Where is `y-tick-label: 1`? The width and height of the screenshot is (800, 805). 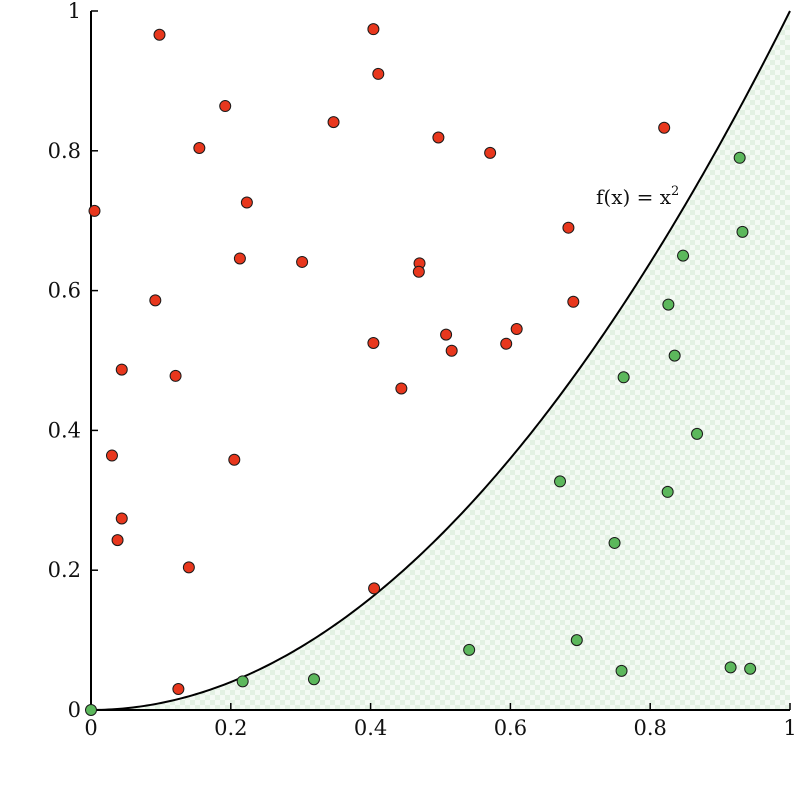 y-tick-label: 1 is located at coordinates (74, 11).